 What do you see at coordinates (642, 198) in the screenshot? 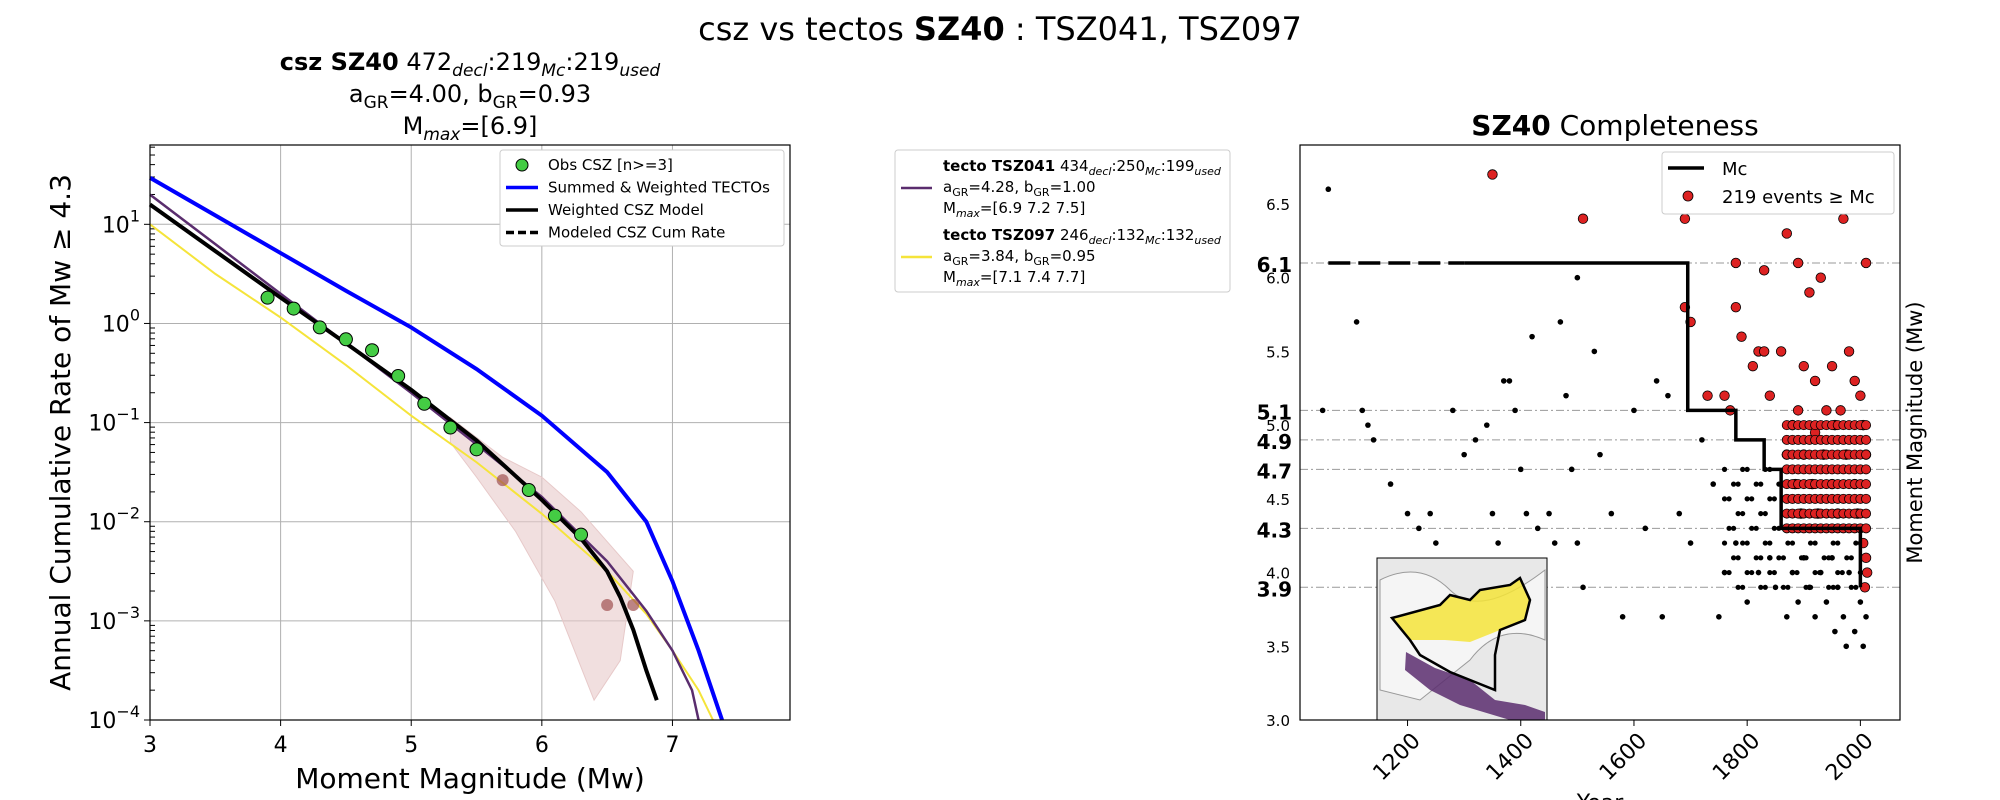
I see `left-legend-frame` at bounding box center [642, 198].